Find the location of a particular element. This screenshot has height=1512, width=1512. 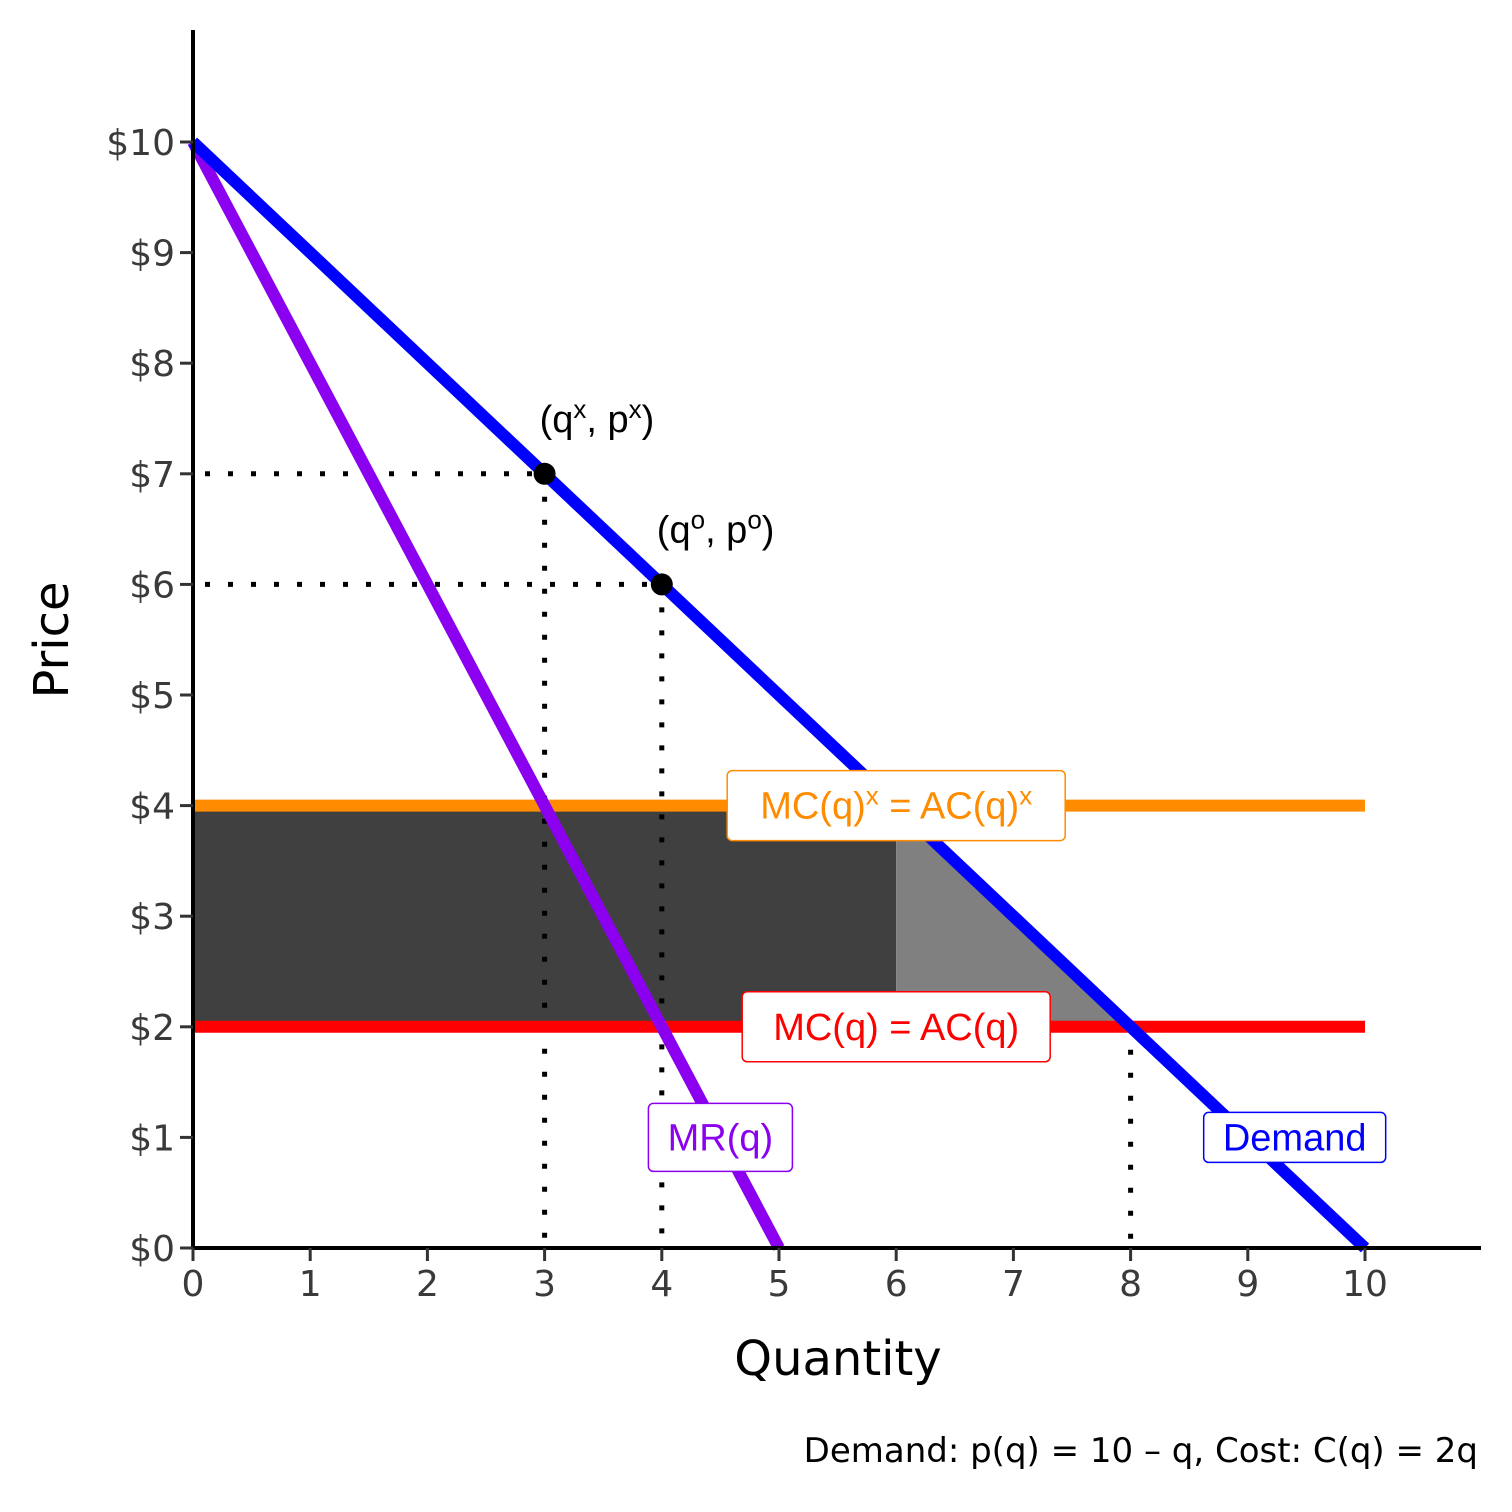

mc-label: MC(q) = AC(q) is located at coordinates (896, 1027).